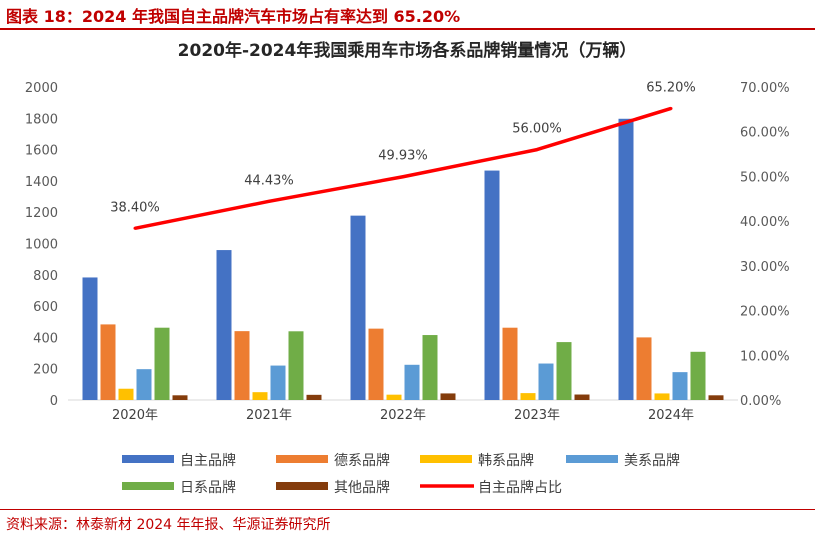 The image size is (815, 540). I want to click on x-tick-label: 2023年, so click(537, 415).